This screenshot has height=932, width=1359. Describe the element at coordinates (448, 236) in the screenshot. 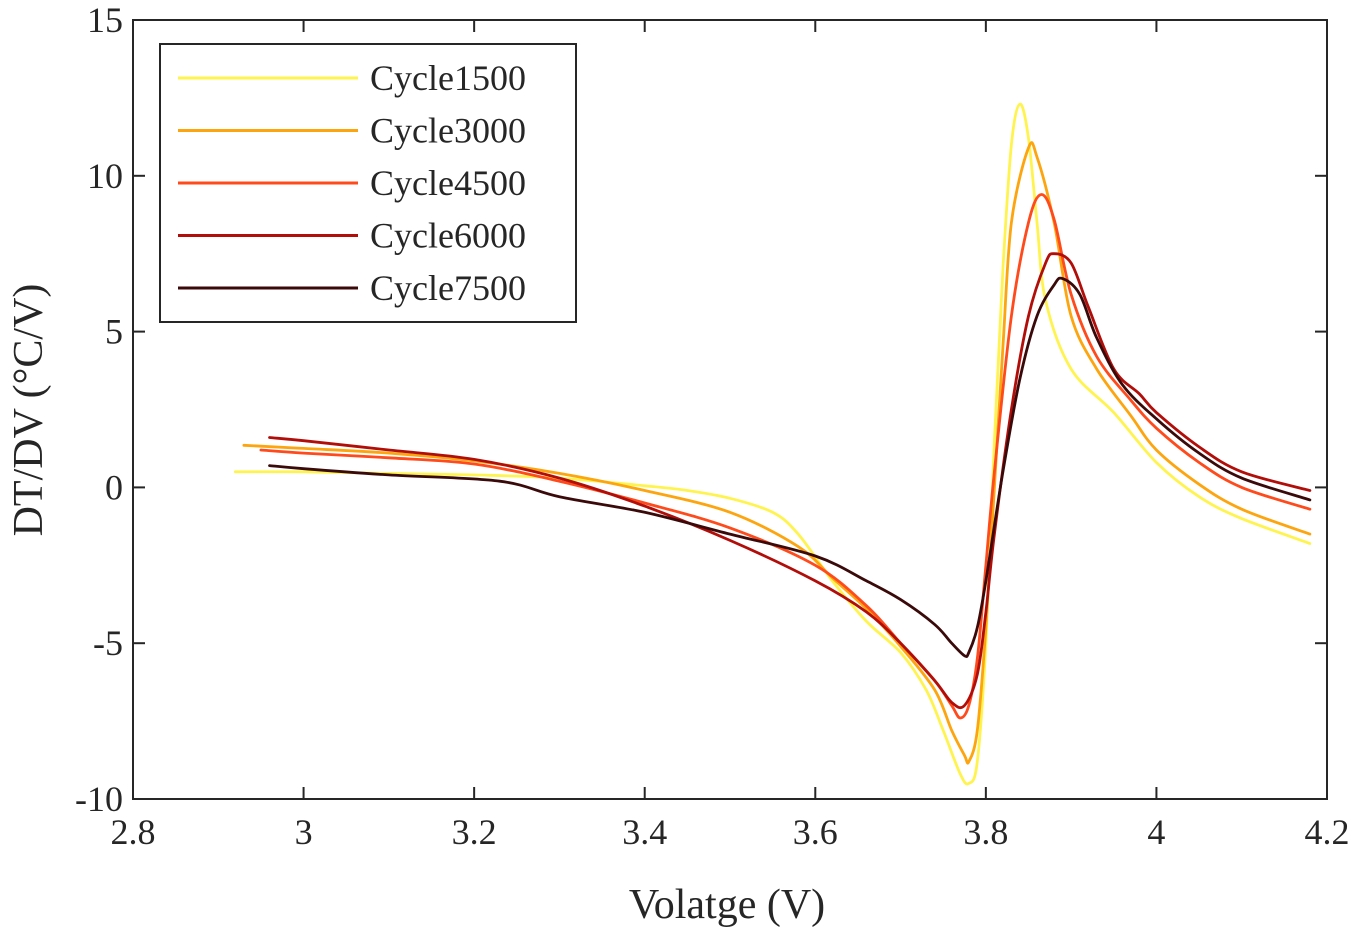

I see `legend-label: Cycle6000` at that location.